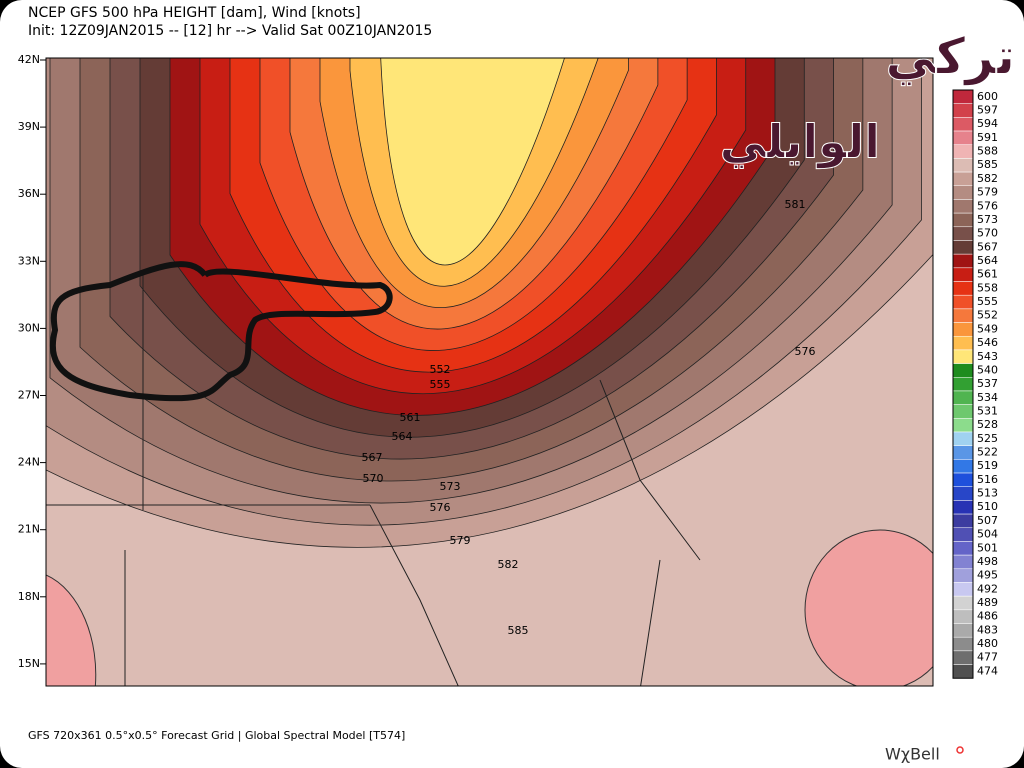 Image resolution: width=1024 pixels, height=768 pixels. I want to click on colorbar-label: 504, so click(987, 534).